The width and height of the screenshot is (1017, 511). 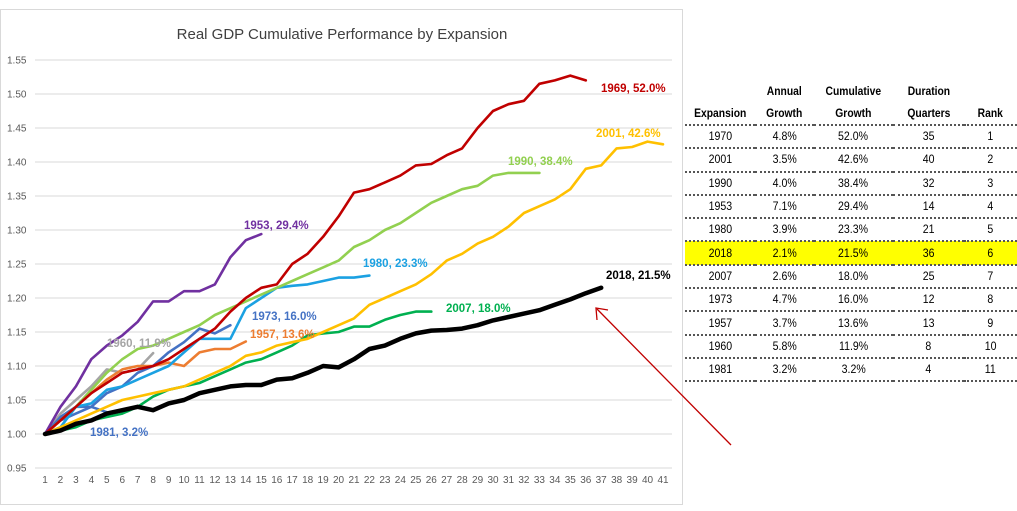 I want to click on x-tick-label: 13, so click(x=231, y=480).